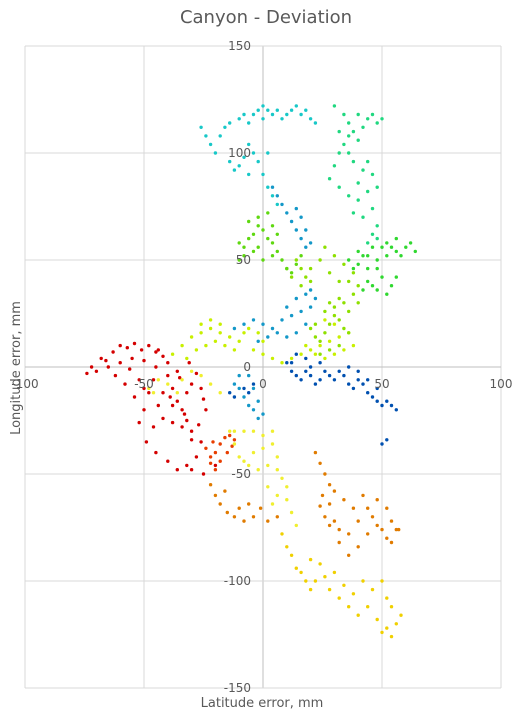 The width and height of the screenshot is (519, 713). Describe the element at coordinates (24, 384) in the screenshot. I see `x-tick-label: -100` at that location.